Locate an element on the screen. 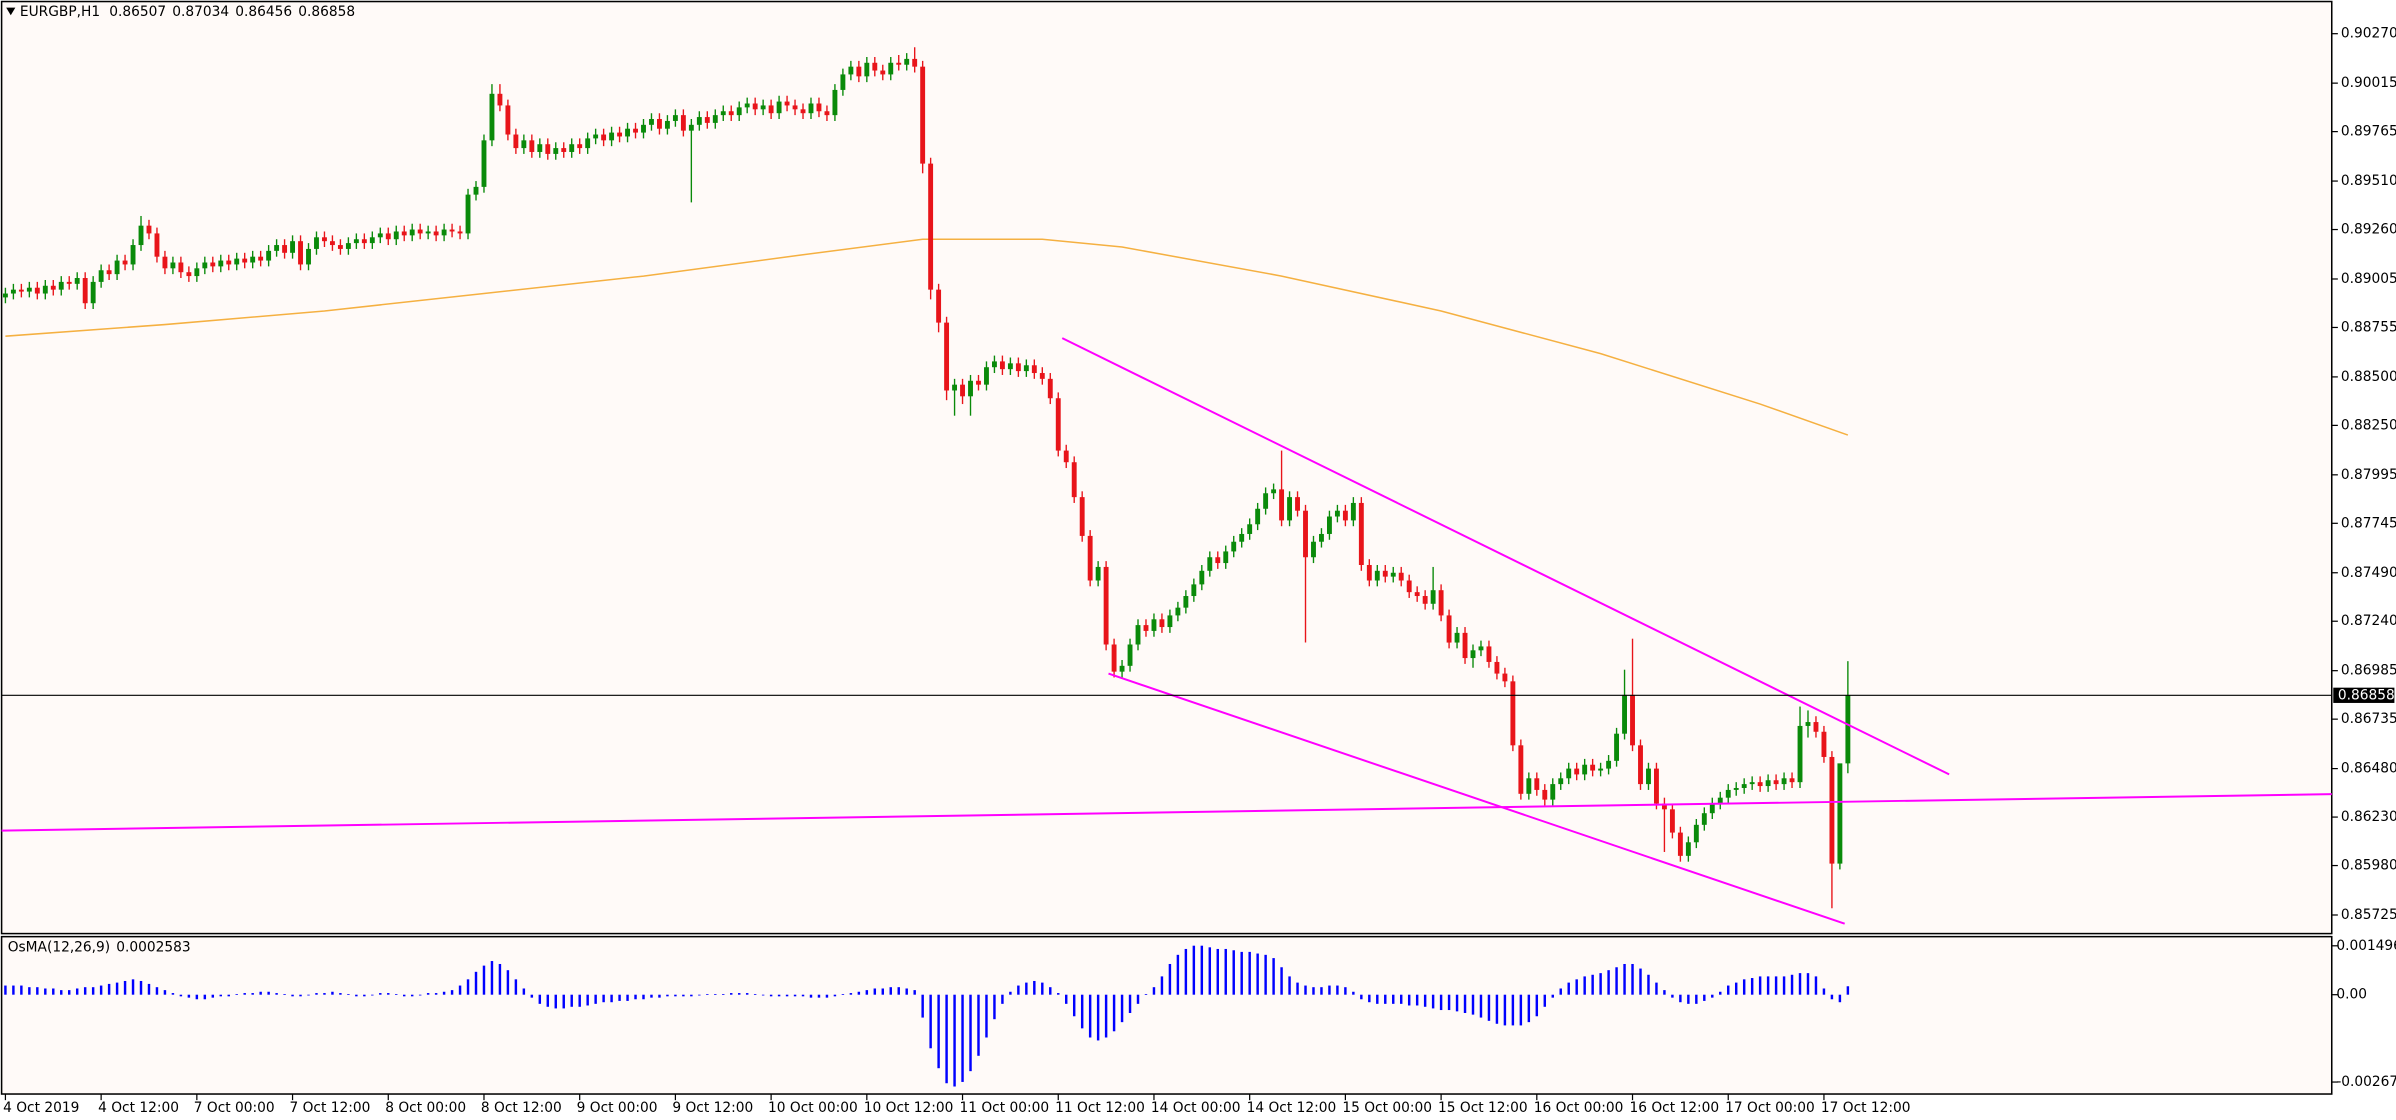  y-tick-label: 0.87240 is located at coordinates (2368, 621).